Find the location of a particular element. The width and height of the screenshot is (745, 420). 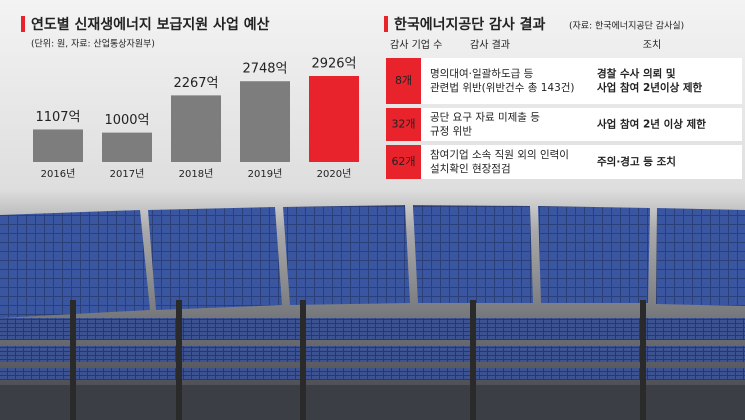

x-tick-label: 2017년 is located at coordinates (127, 174).